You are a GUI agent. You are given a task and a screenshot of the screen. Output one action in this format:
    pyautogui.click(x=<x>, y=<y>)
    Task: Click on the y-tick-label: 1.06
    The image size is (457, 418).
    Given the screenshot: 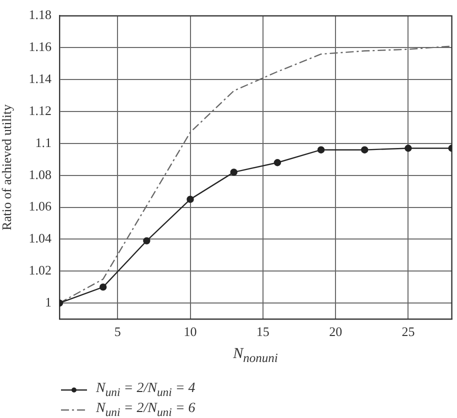 What is the action you would take?
    pyautogui.click(x=40, y=206)
    